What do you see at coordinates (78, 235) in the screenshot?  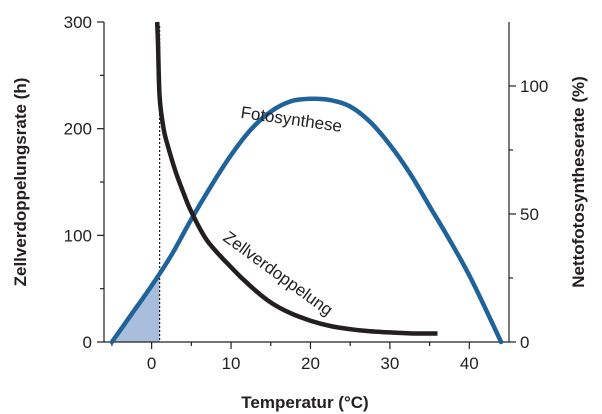 I see `left-tick-label: 100` at bounding box center [78, 235].